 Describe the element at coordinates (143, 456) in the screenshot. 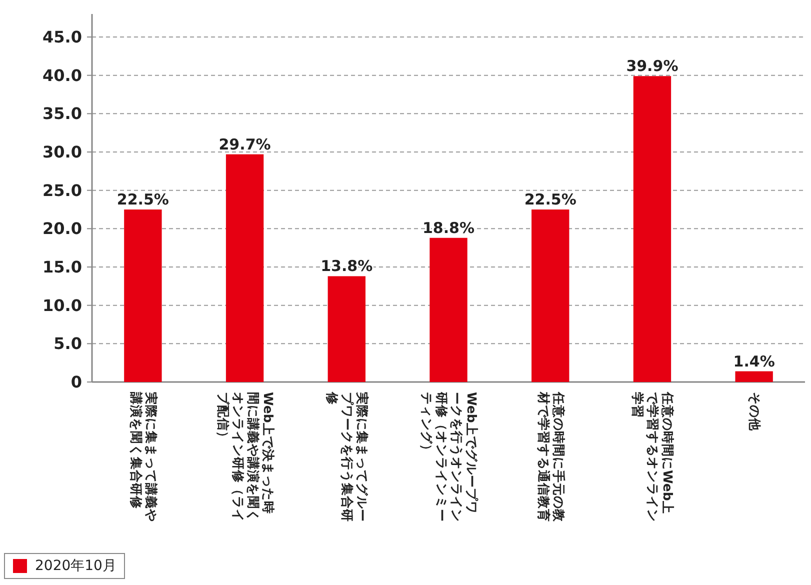

I see `x-tick-label: 実際に集まって講義や講演を聞く集合研修` at that location.